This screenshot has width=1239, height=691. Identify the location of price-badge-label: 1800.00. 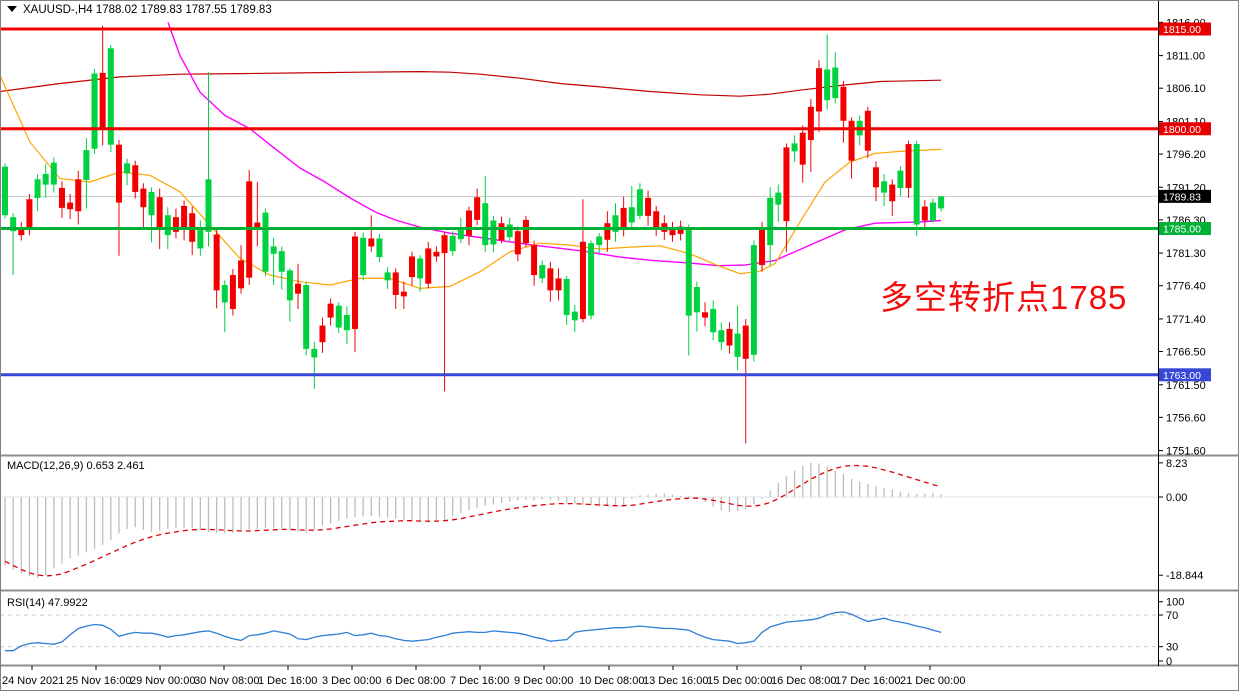
(1182, 130).